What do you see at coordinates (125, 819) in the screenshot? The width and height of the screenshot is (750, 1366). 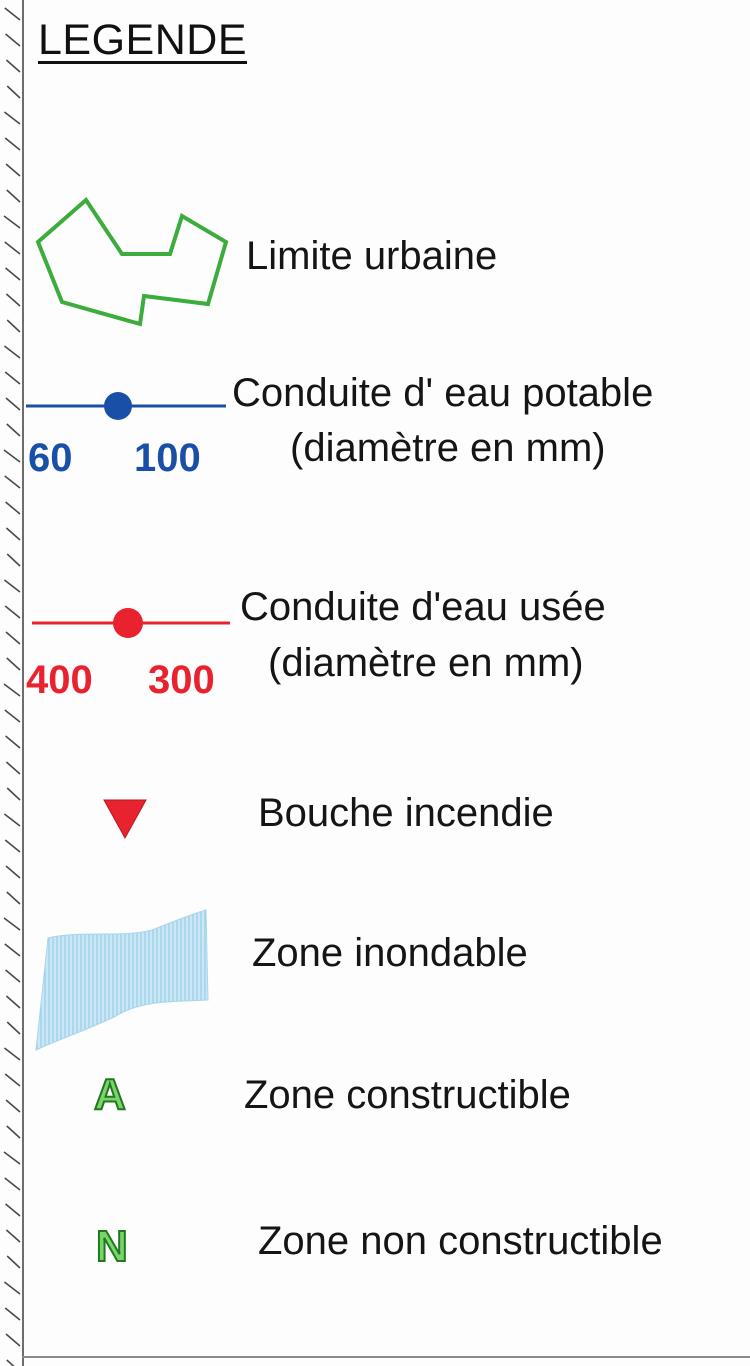 I see `fire-hydrant-triangle-icon` at bounding box center [125, 819].